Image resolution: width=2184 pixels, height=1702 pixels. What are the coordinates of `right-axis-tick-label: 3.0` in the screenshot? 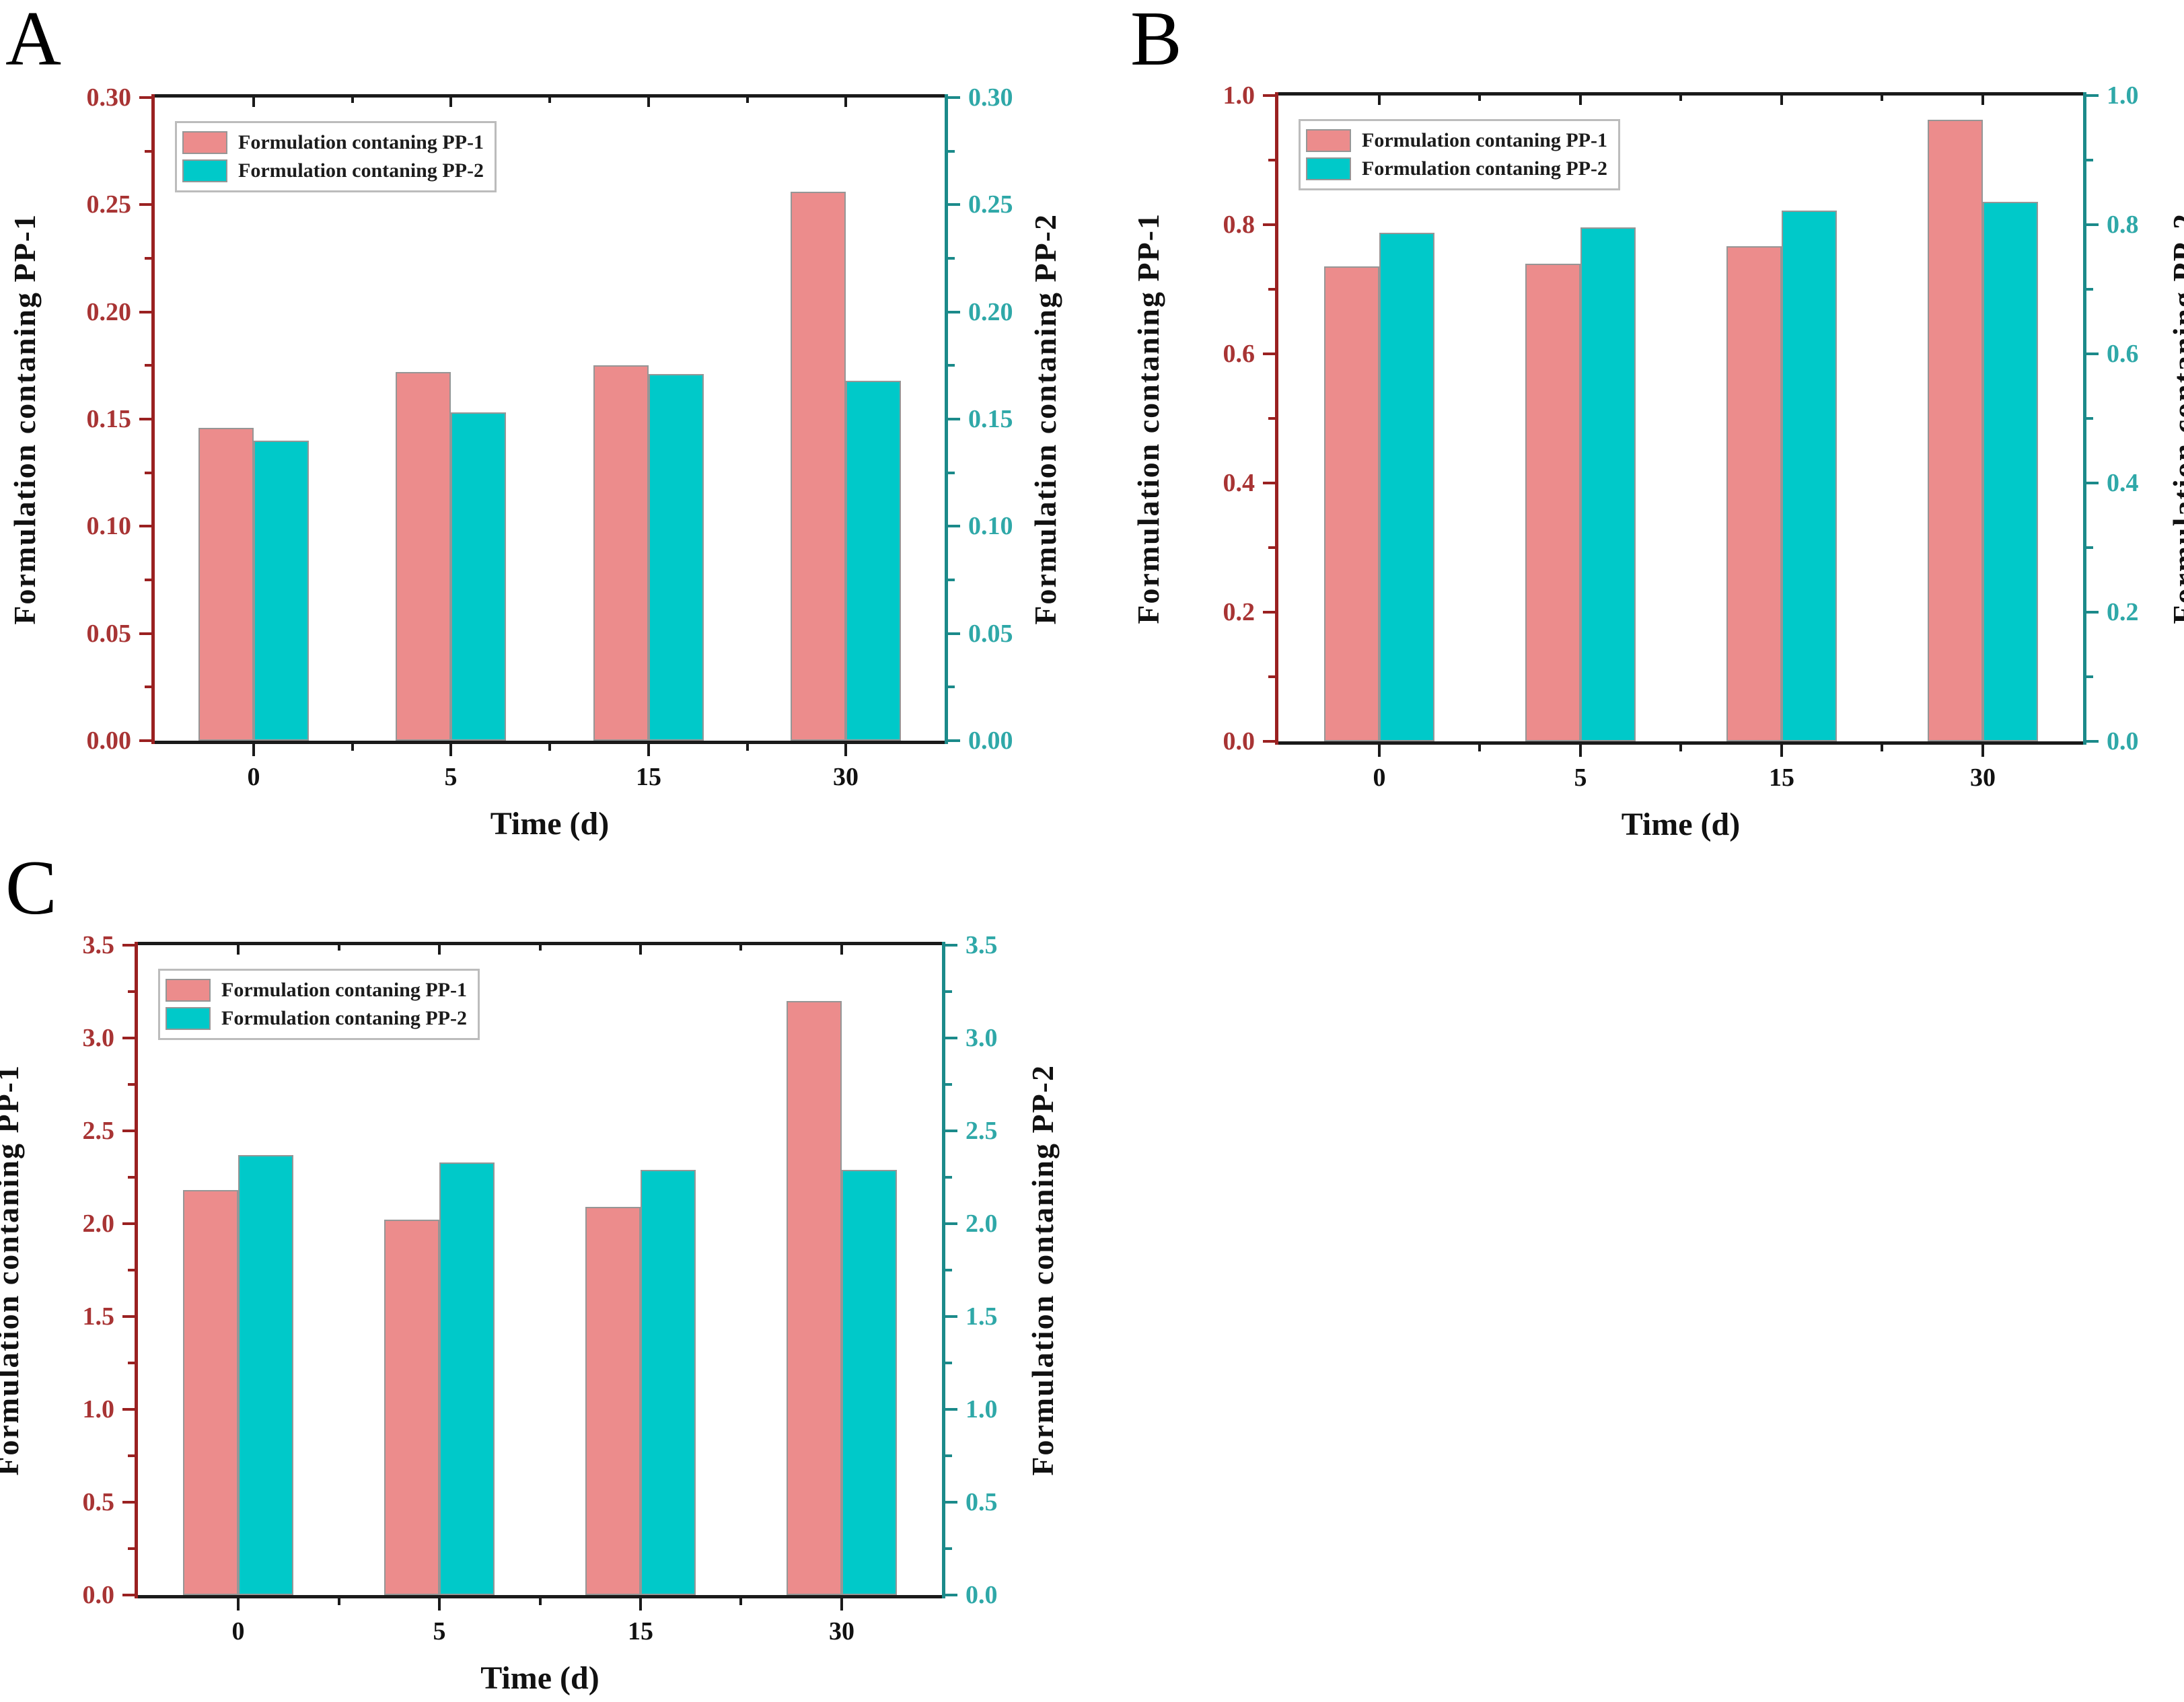 It's located at (982, 1038).